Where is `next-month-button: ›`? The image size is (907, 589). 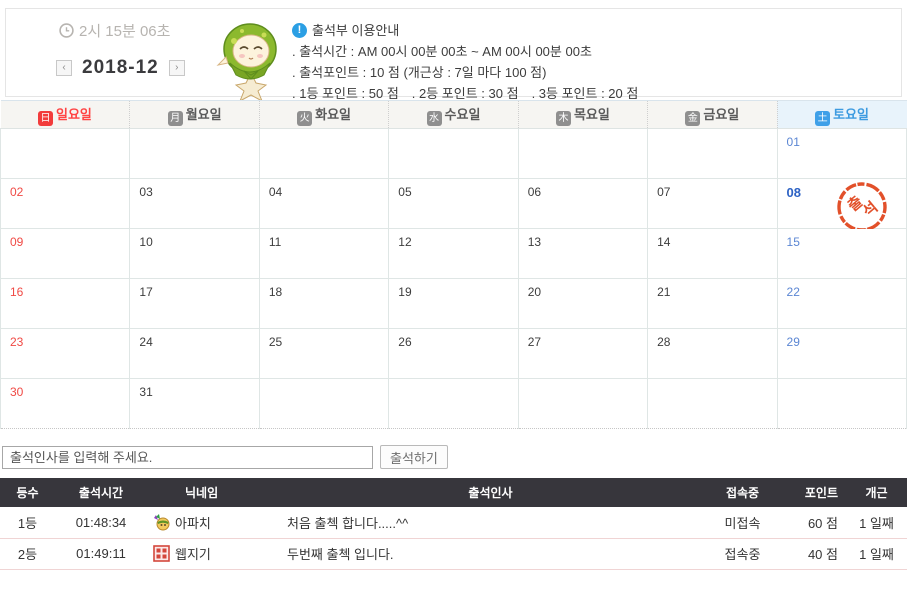 next-month-button: › is located at coordinates (176, 68).